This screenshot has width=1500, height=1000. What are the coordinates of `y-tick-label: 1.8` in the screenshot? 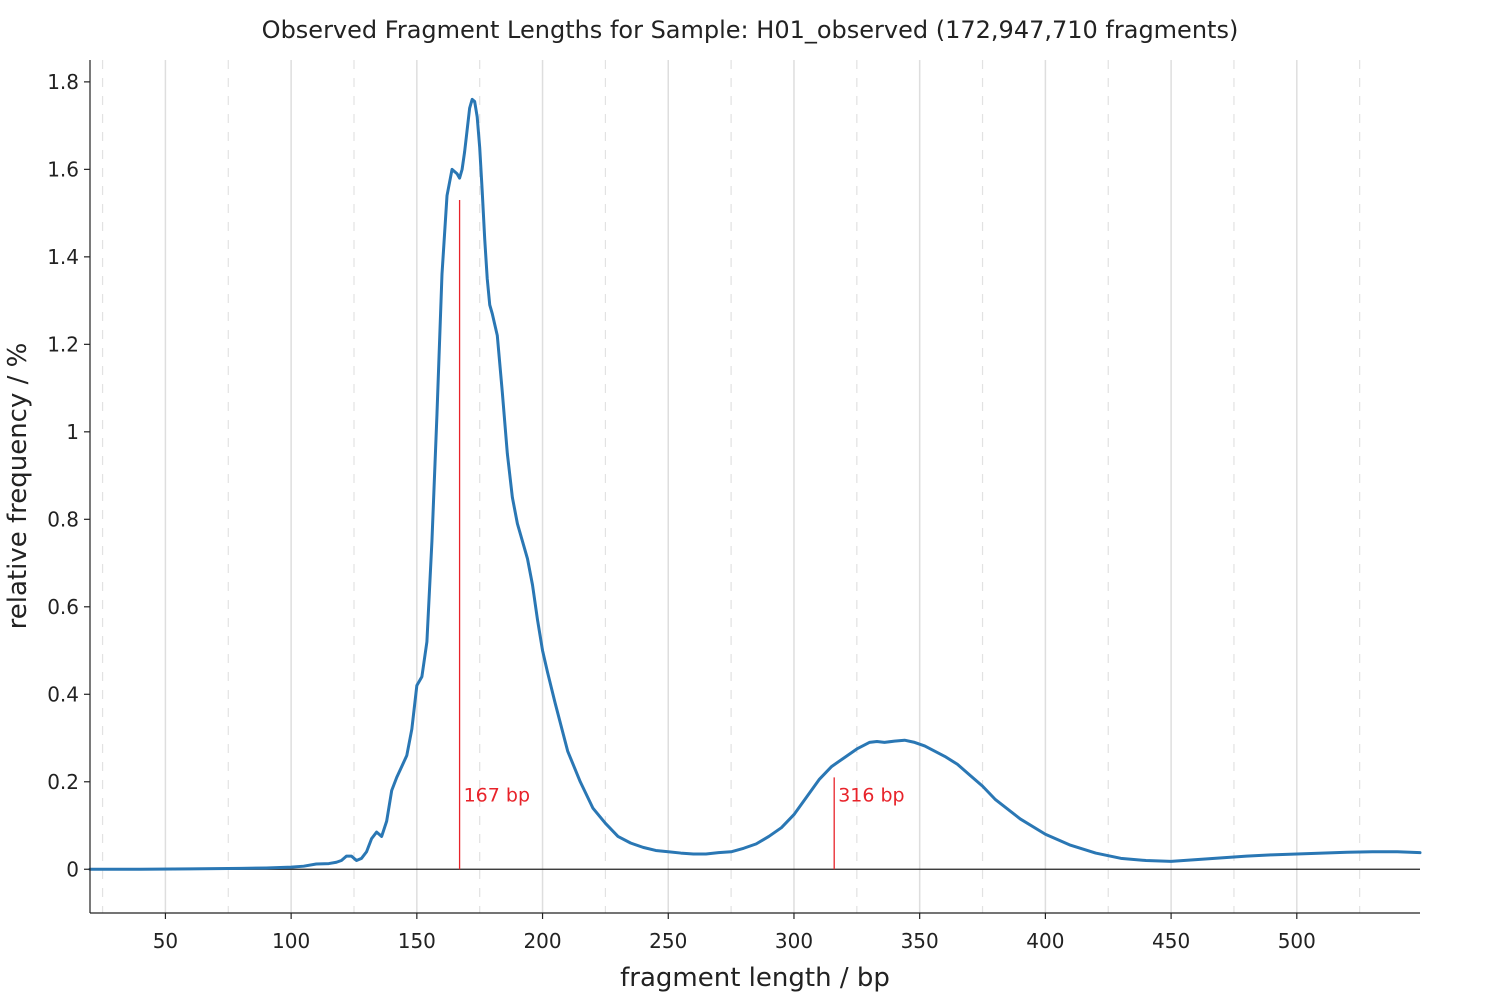 It's located at (63, 82).